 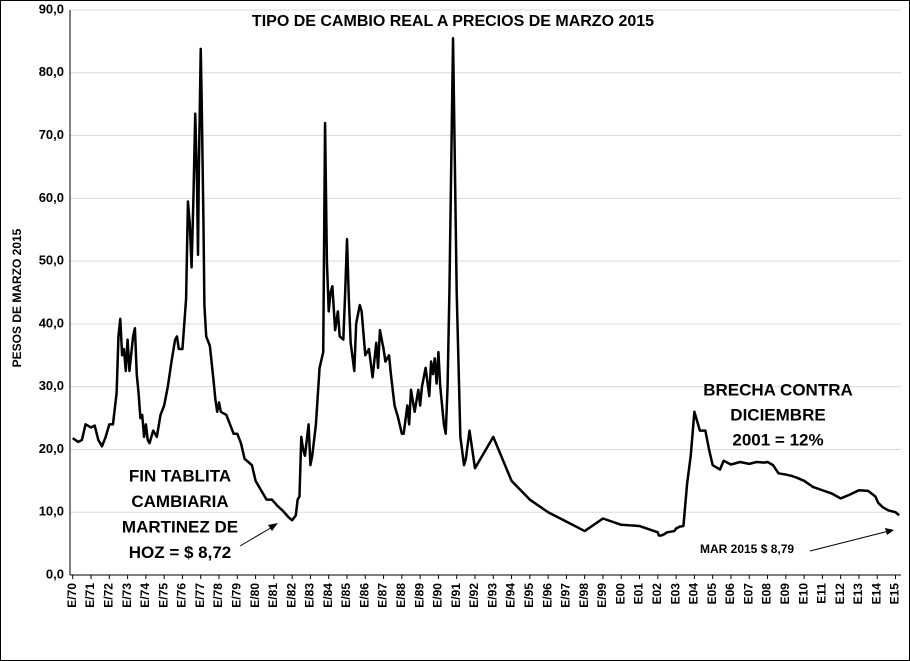 I want to click on y-tick-label: 70,0, so click(x=51, y=134).